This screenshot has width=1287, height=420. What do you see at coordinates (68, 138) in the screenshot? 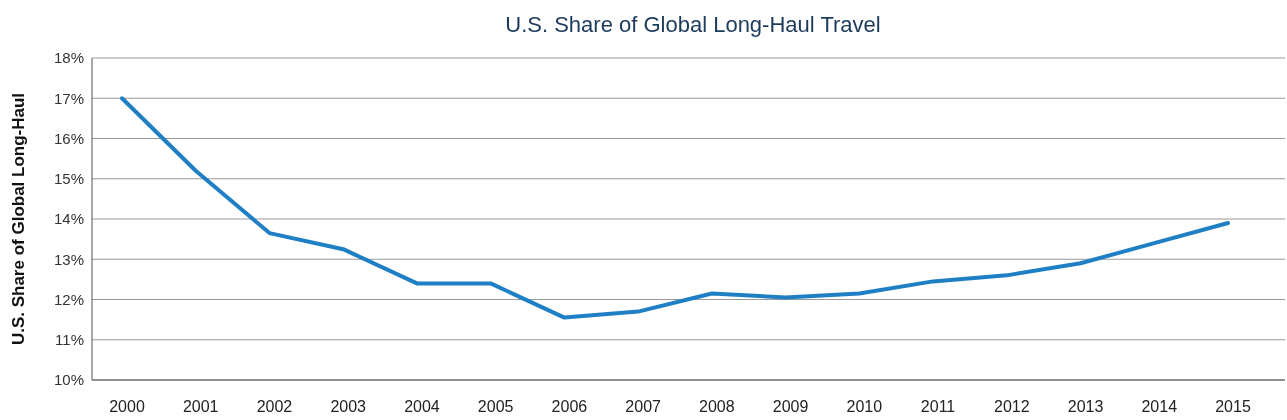
I see `y-tick-label: 16%` at bounding box center [68, 138].